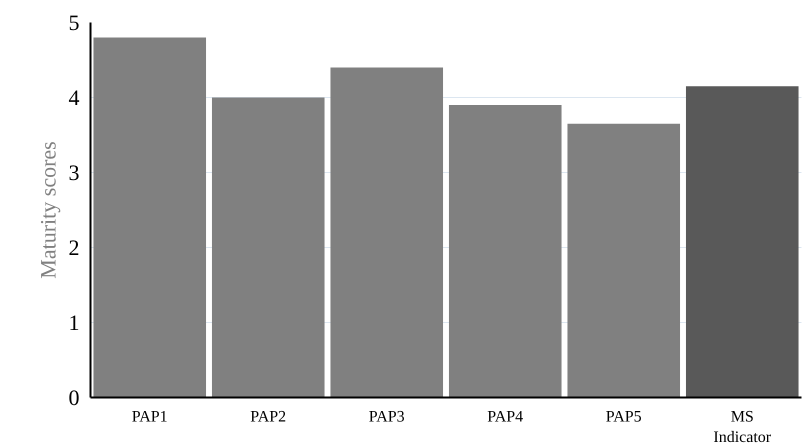 This screenshot has height=448, width=803. What do you see at coordinates (74, 247) in the screenshot?
I see `y-tick-label: 2` at bounding box center [74, 247].